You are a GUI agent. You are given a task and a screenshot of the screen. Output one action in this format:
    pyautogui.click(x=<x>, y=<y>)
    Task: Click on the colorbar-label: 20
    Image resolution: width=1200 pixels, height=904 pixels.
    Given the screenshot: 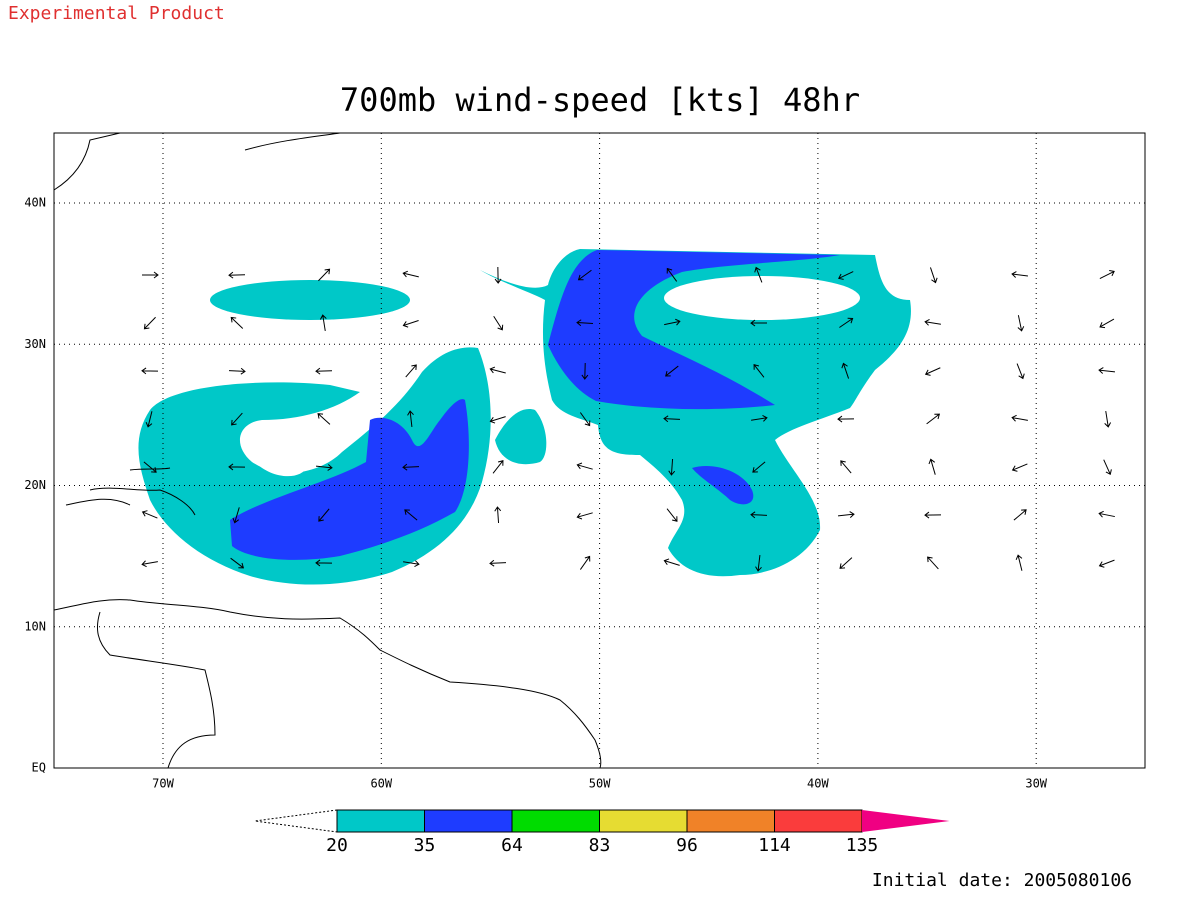 What is the action you would take?
    pyautogui.click(x=337, y=845)
    